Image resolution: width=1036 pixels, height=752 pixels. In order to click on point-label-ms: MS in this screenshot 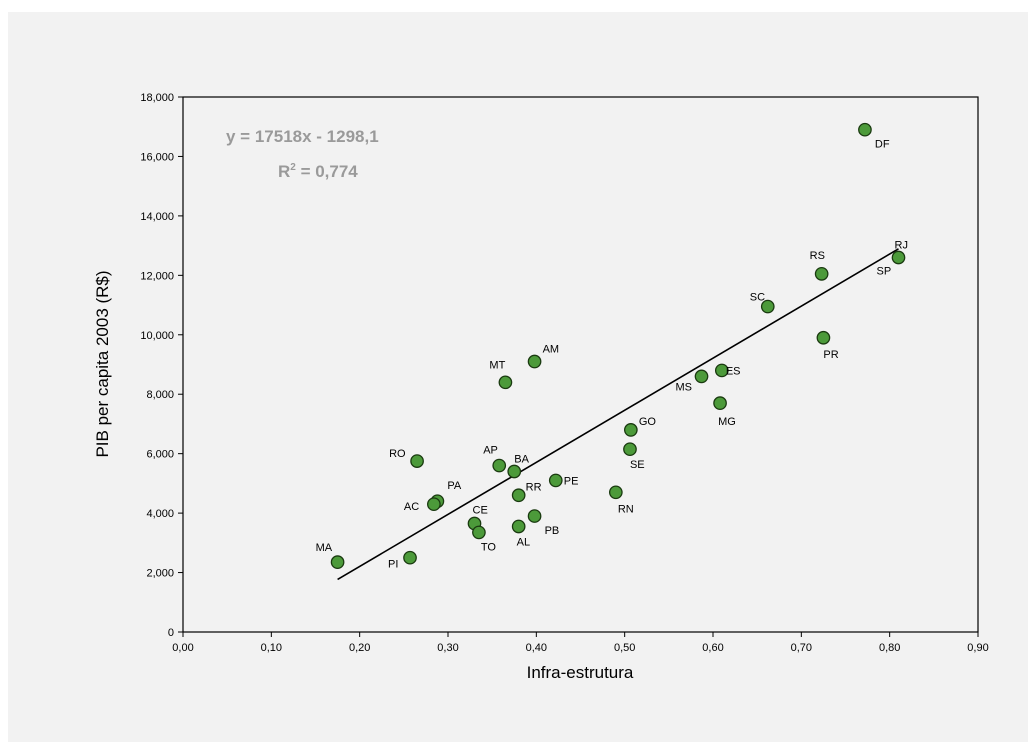, I will do `click(684, 387)`.